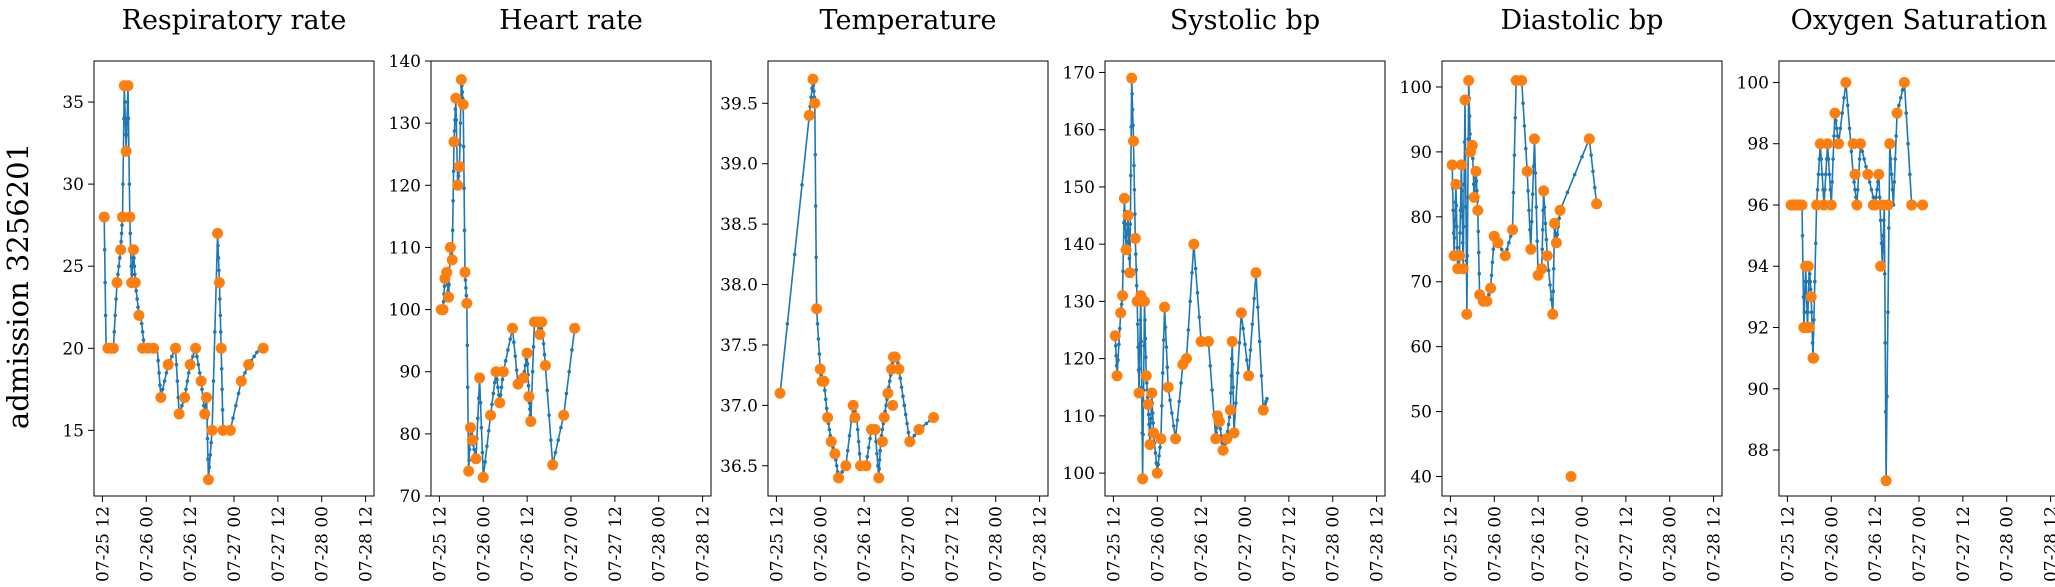  I want to click on y-tick-label: 100, so click(1079, 474).